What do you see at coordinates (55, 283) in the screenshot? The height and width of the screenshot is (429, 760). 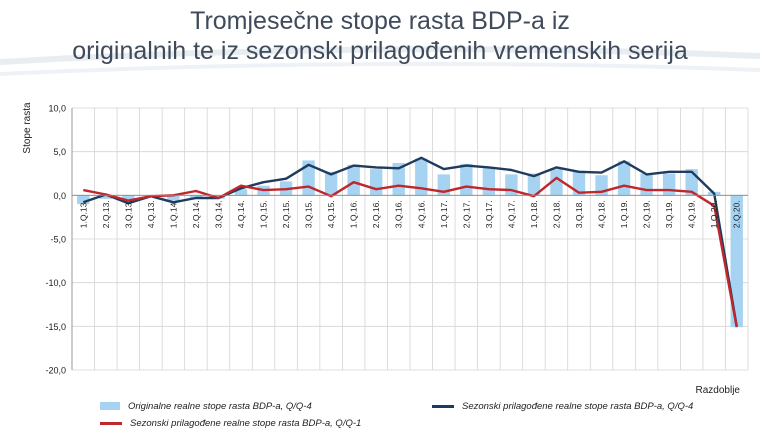 I see `y-tick-label: -10,0` at bounding box center [55, 283].